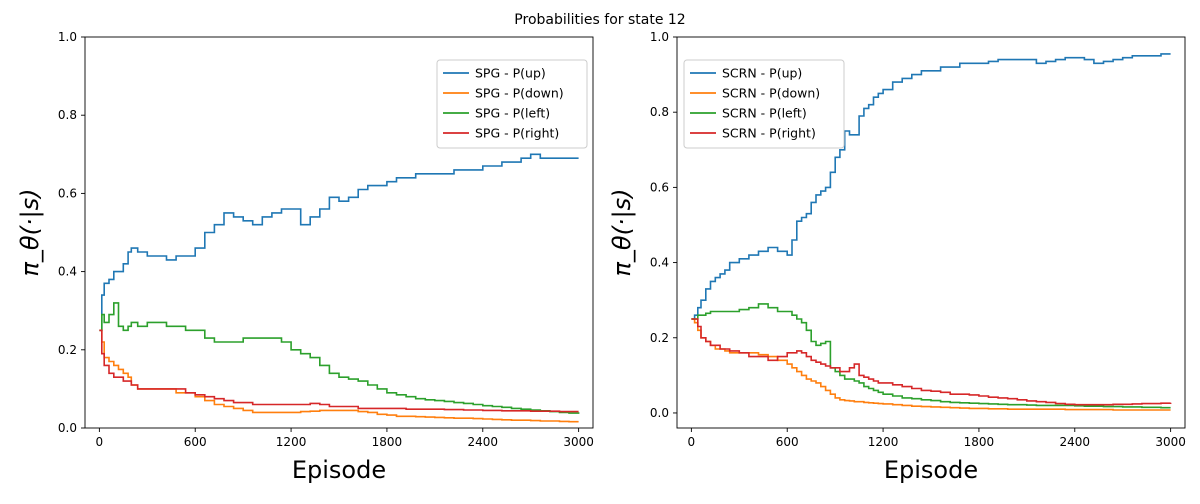  Describe the element at coordinates (622, 232) in the screenshot. I see `scrn-y-axis-title: π_θ(·|s)` at that location.